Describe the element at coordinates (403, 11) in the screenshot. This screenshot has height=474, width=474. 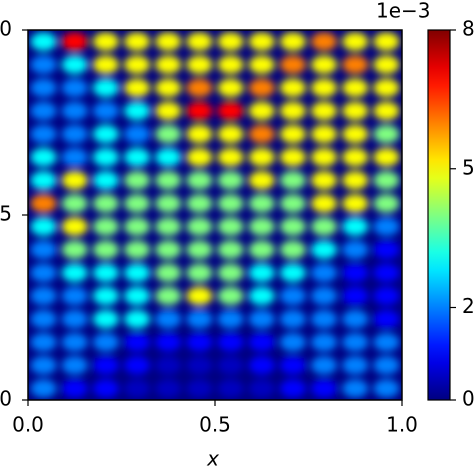
I see `colorbar-offset-label: 1e−3` at that location.